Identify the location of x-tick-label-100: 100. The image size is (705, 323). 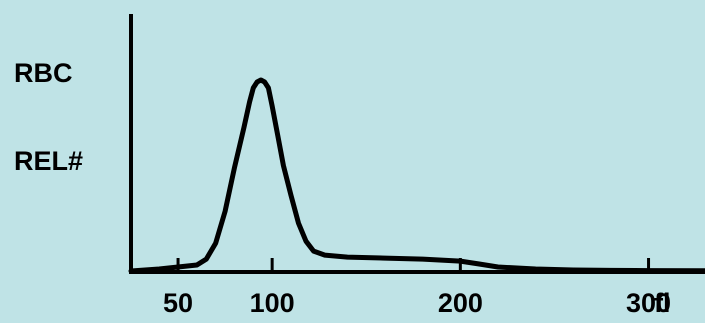
(272, 303).